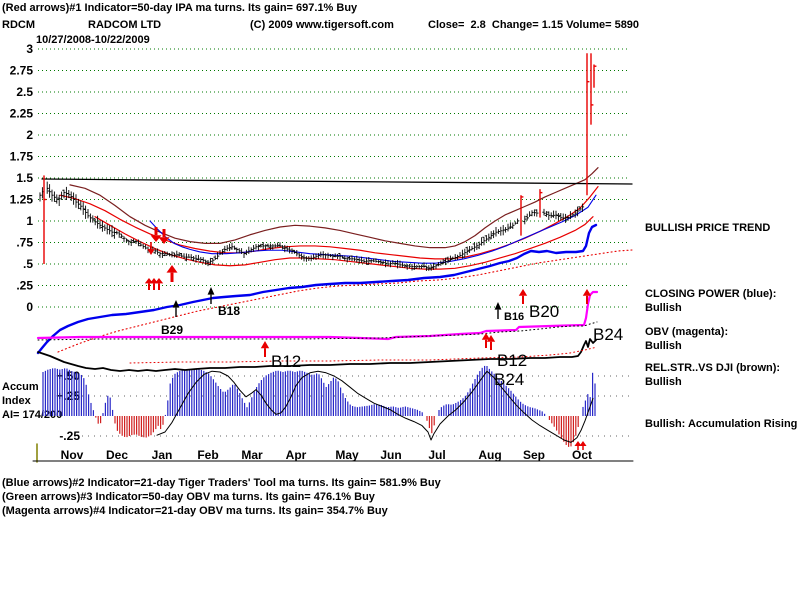 The width and height of the screenshot is (800, 600). I want to click on lower-band-line, so click(344, 243).